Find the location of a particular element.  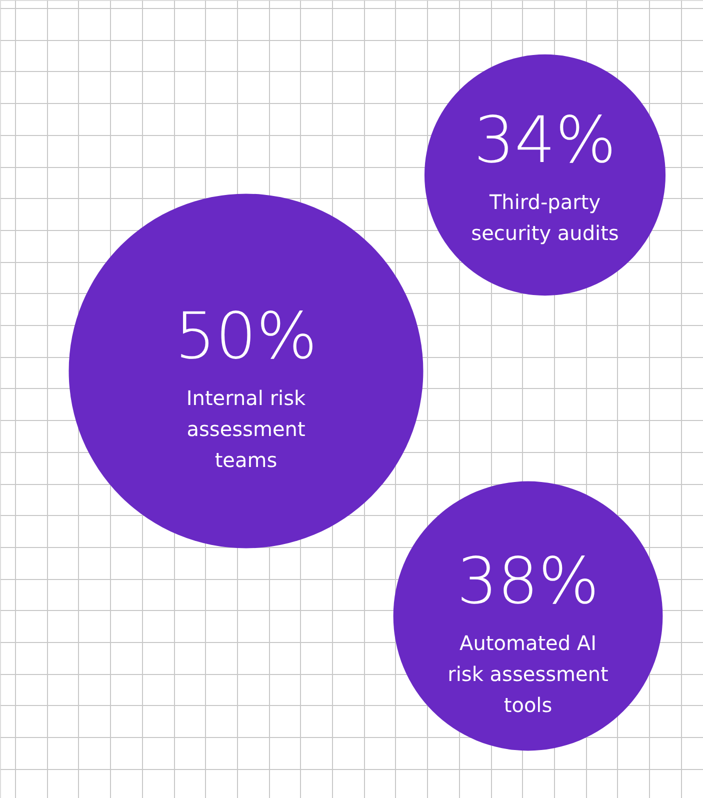

category-label: Third-party security audits is located at coordinates (545, 217).